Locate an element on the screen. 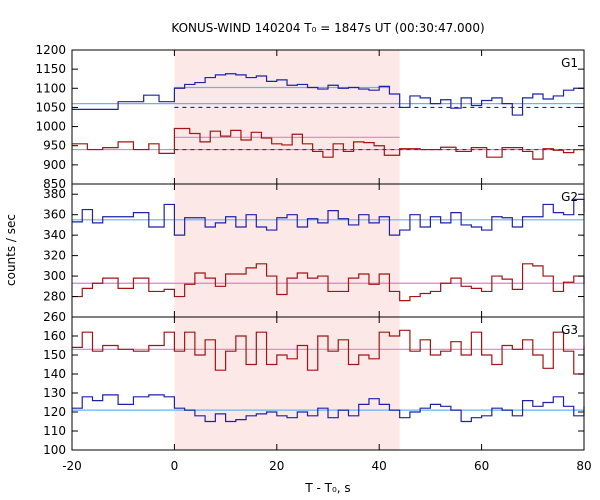  x-axis-title: T - T₀, s is located at coordinates (327, 488).